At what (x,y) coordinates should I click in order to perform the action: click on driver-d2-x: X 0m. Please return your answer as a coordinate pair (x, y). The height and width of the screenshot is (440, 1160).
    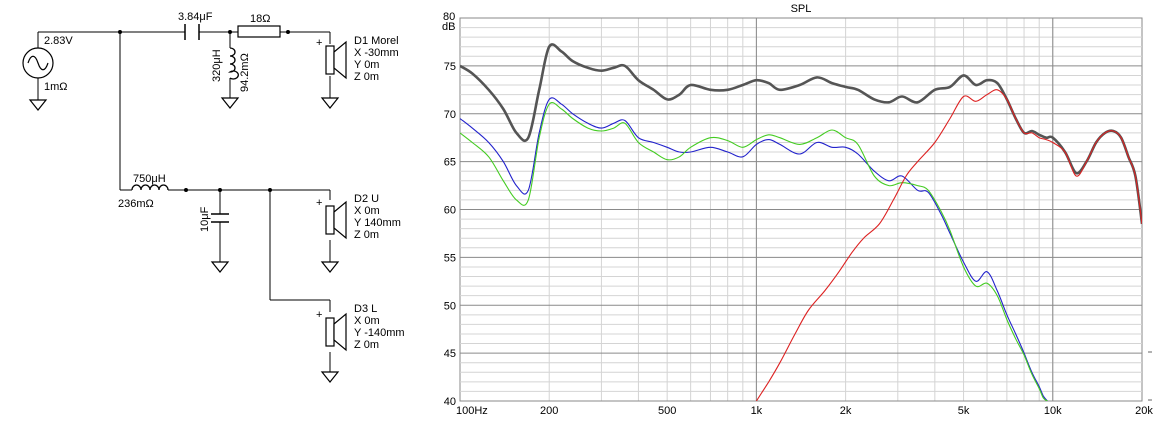
    Looking at the image, I should click on (367, 211).